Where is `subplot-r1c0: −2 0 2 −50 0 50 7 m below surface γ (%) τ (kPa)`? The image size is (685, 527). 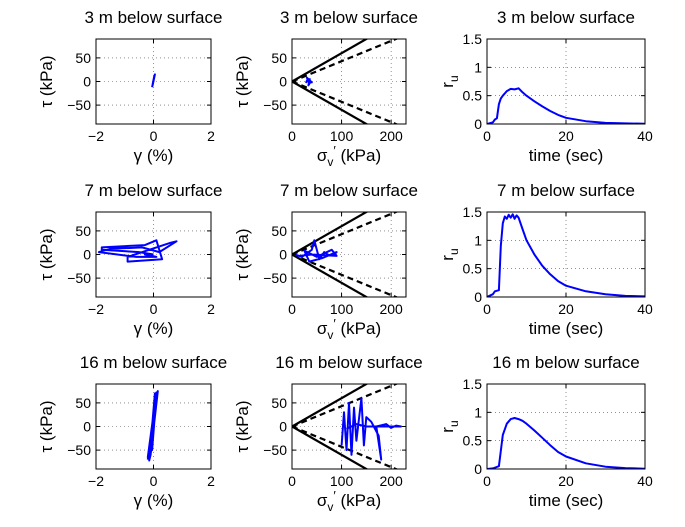
subplot-r1c0: −2 0 2 −50 0 50 7 m below surface γ (%) τ (kPa) is located at coordinates (129, 259).